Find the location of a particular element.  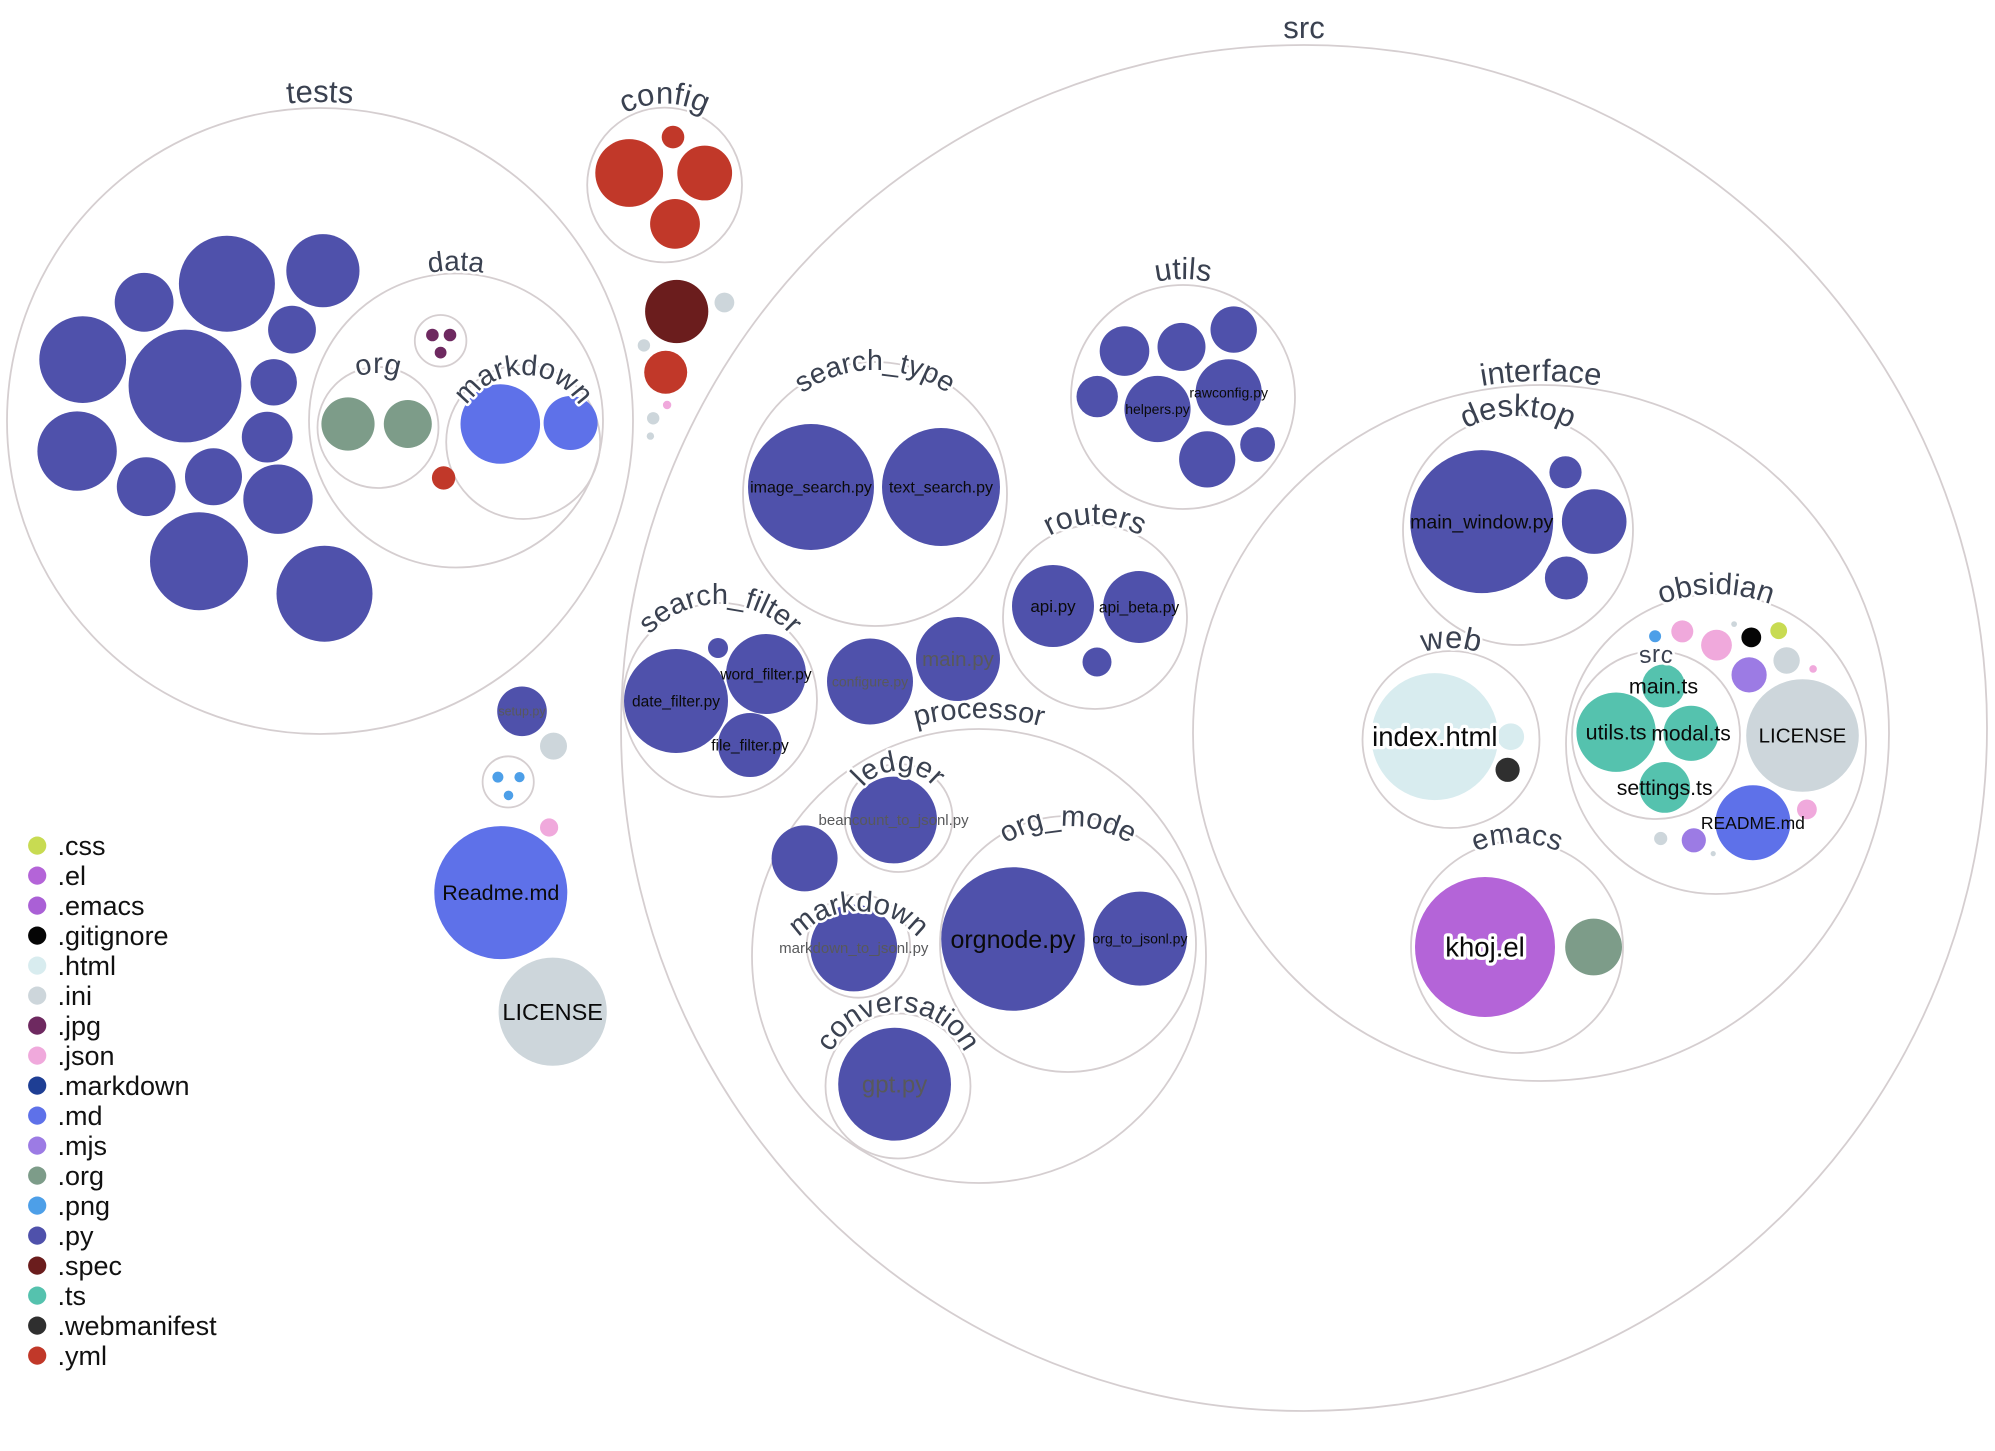

svg-text: README.md is located at coordinates (1753, 823).